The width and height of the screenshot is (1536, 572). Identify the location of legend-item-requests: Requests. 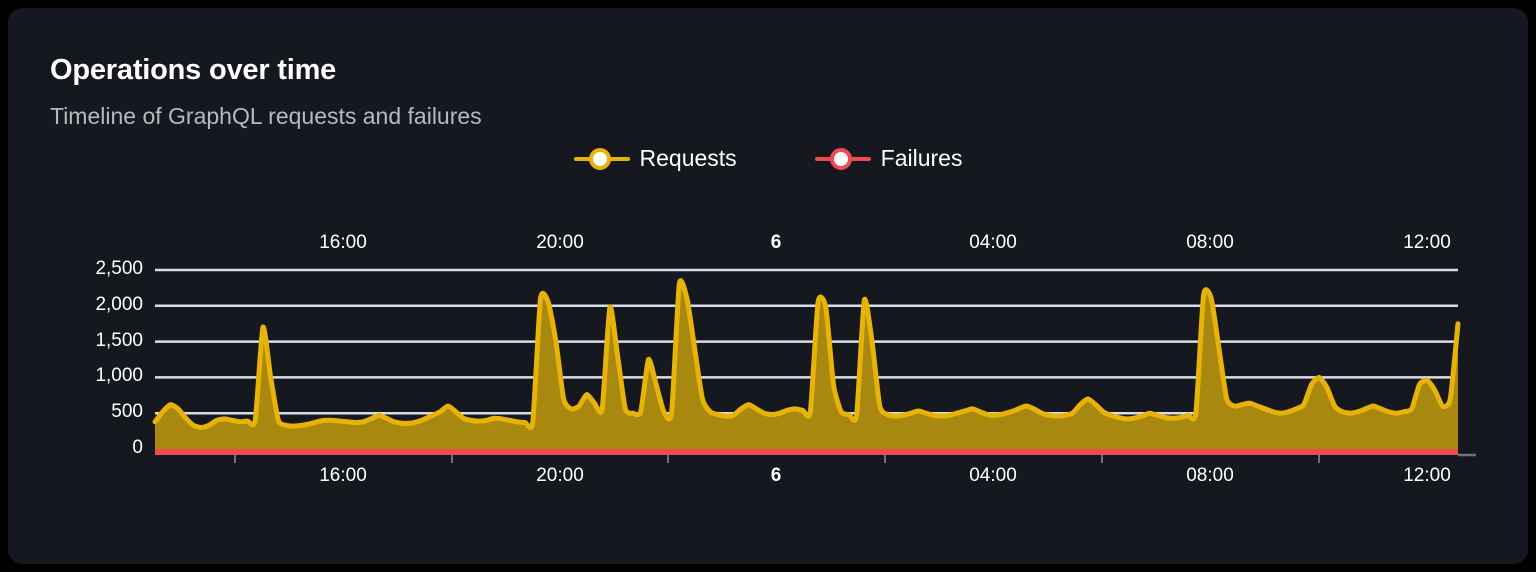
(655, 158).